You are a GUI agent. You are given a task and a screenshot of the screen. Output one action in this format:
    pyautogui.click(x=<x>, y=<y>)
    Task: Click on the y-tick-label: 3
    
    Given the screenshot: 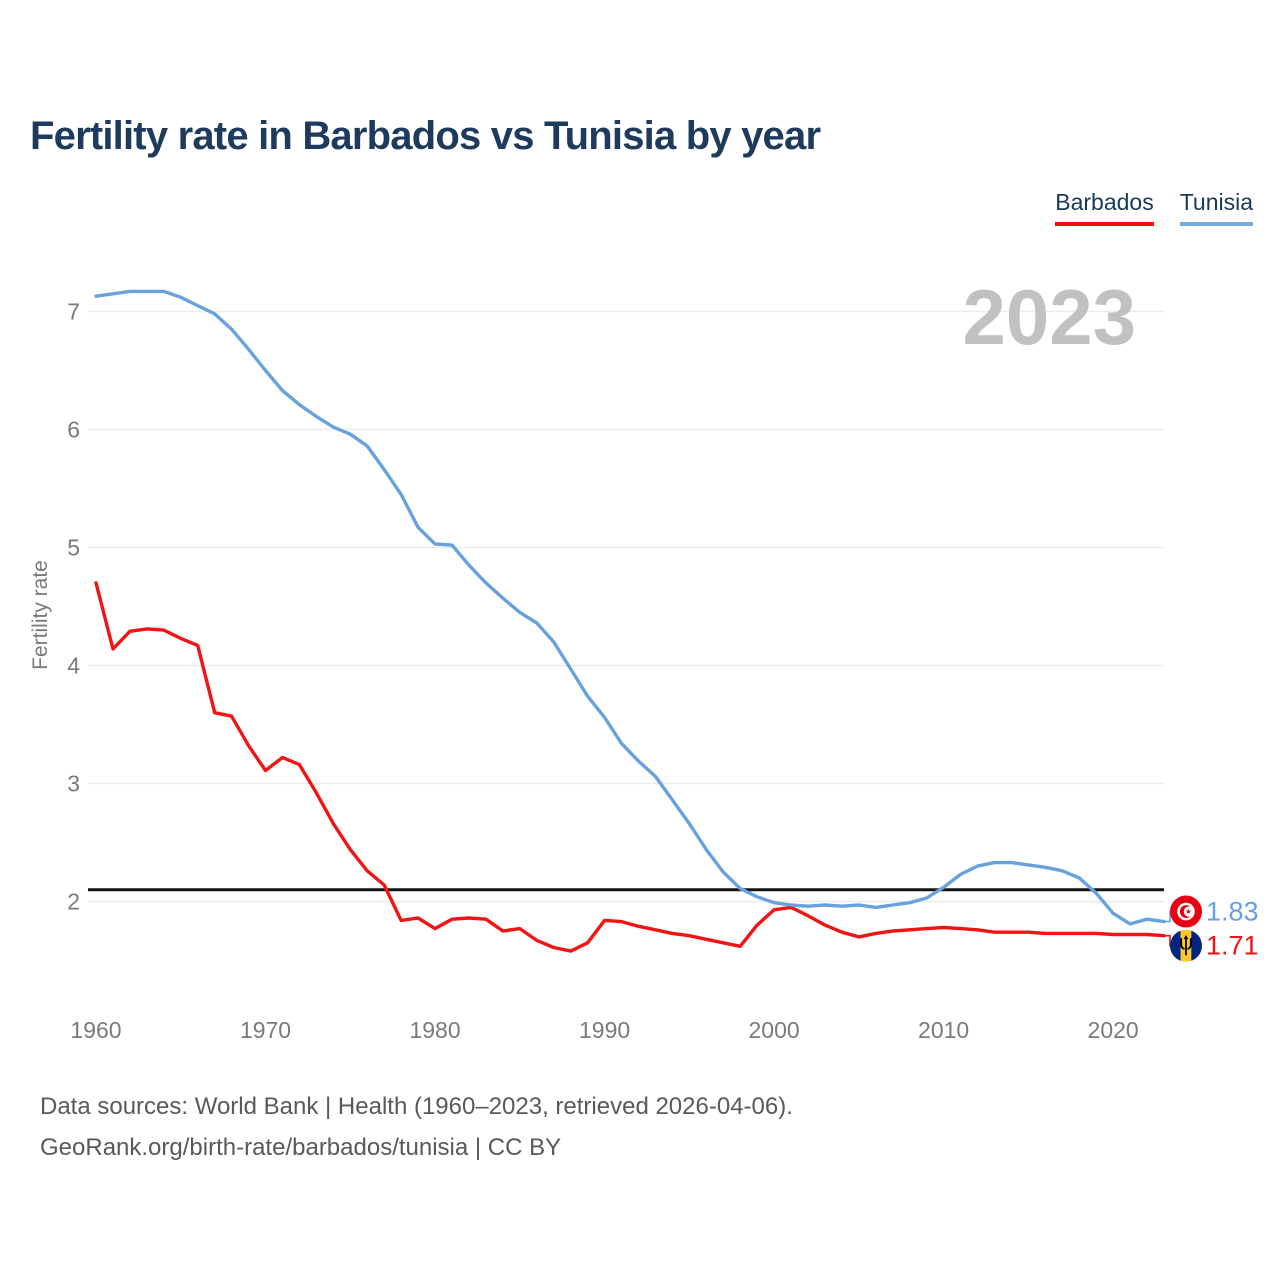 What is the action you would take?
    pyautogui.click(x=73, y=784)
    